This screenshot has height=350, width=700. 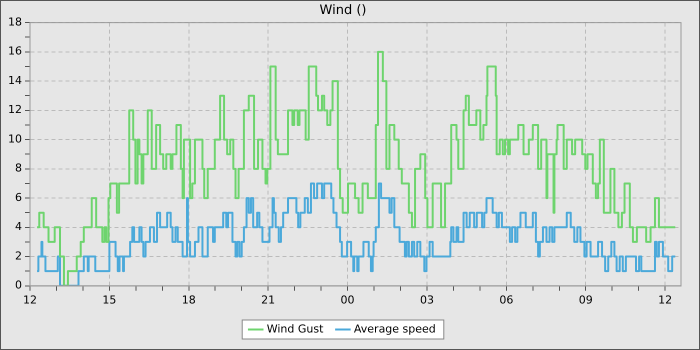 What do you see at coordinates (15, 109) in the screenshot?
I see `y-tick-label: 12` at bounding box center [15, 109].